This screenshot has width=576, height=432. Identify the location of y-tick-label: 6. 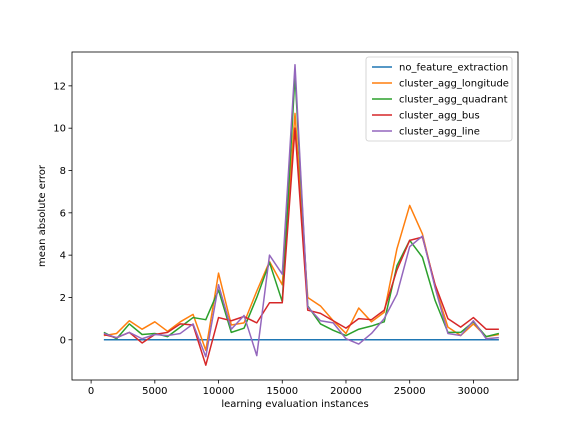
(63, 213).